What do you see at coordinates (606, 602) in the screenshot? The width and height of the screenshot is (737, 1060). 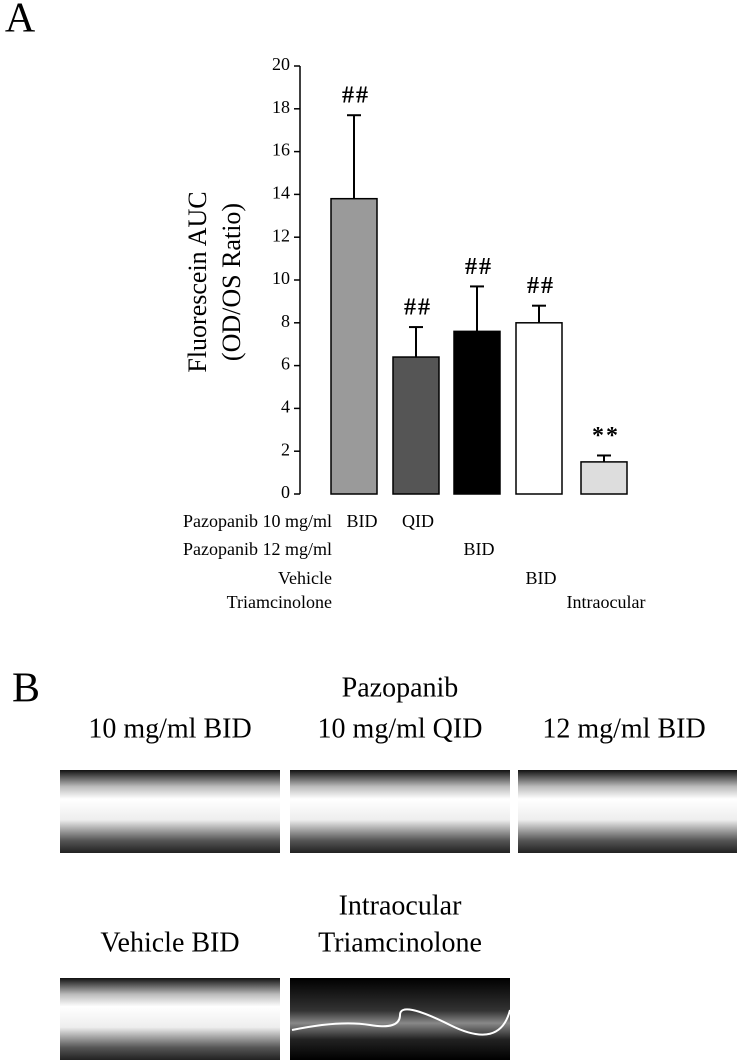 I see `treatment-entry: Intraocular` at bounding box center [606, 602].